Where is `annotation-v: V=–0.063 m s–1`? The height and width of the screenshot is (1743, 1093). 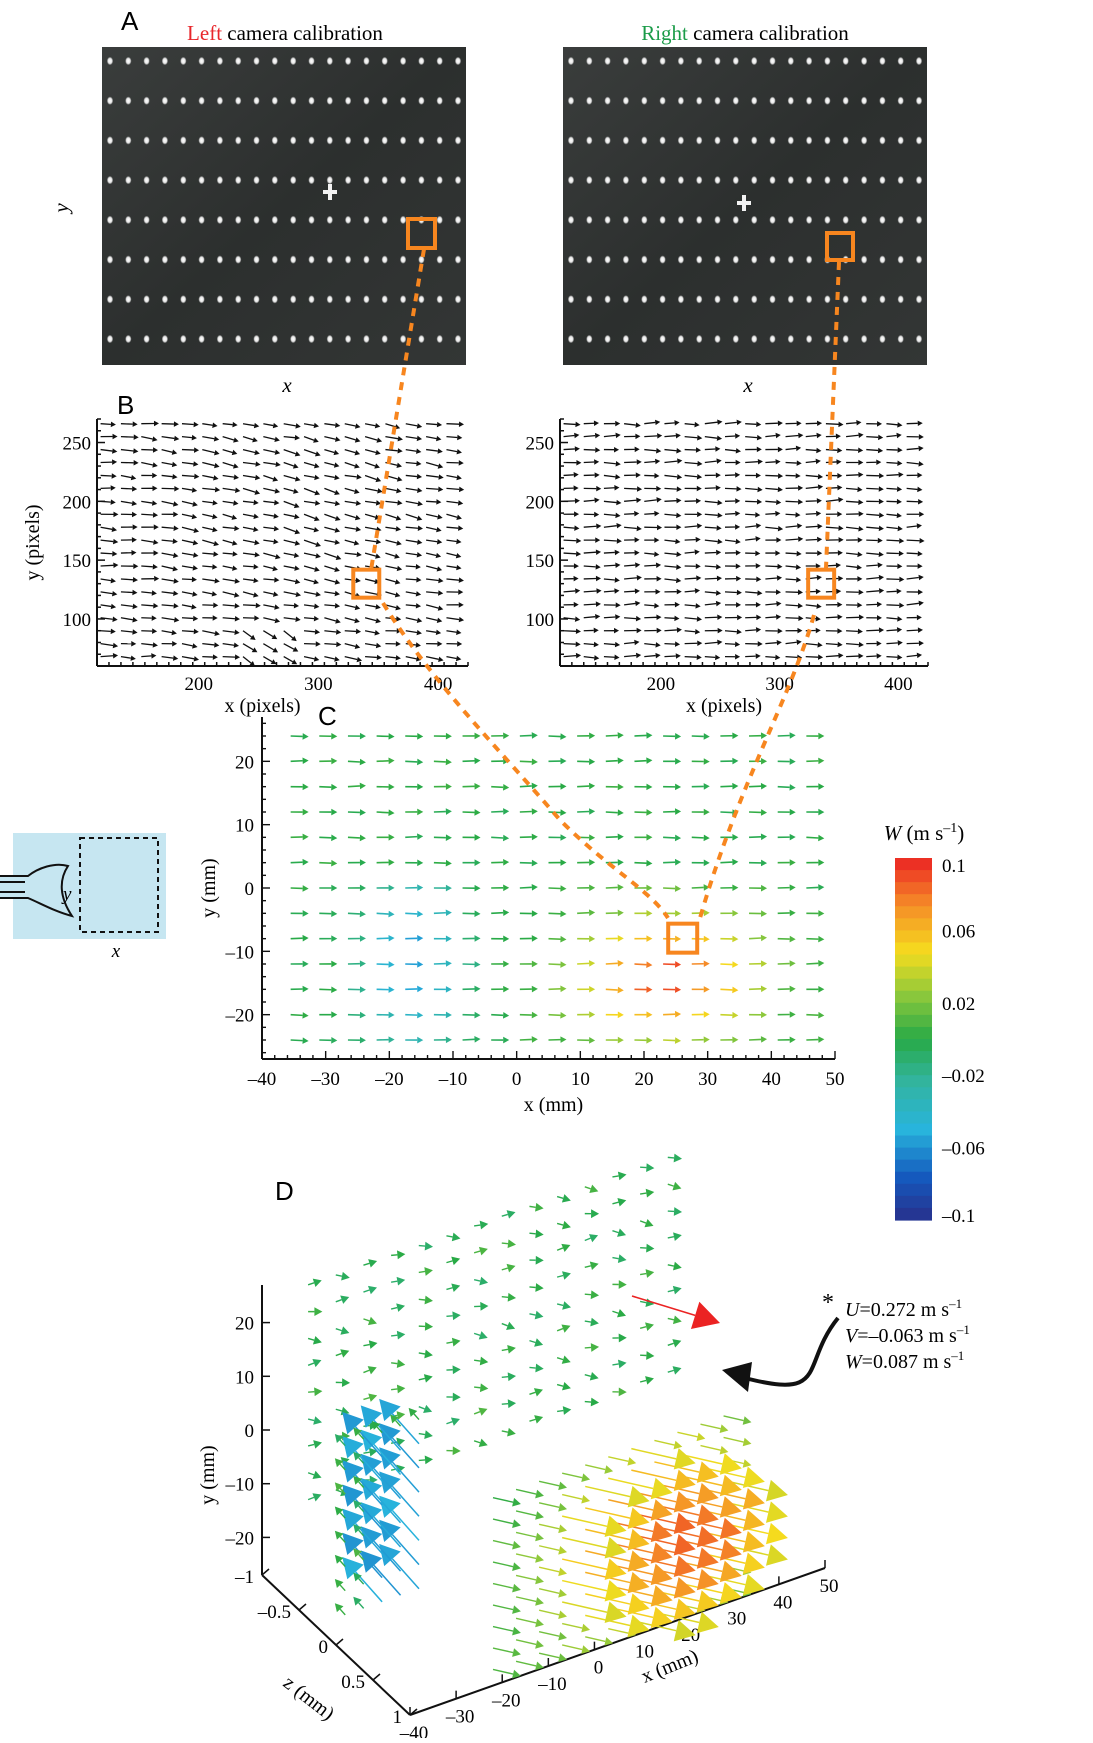
annotation-v: V=–0.063 m s–1 is located at coordinates (907, 1334).